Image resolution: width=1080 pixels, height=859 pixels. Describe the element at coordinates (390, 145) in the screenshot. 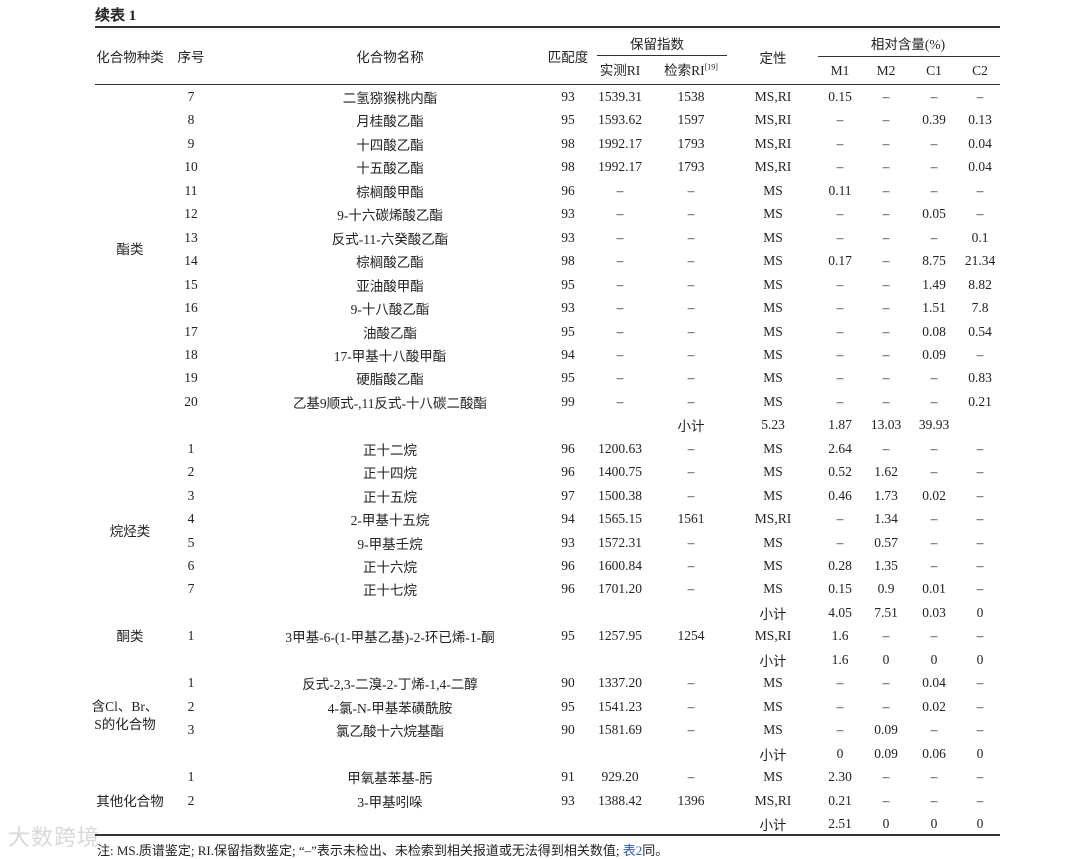

I see `cell-compound-name: 十四酸乙酯` at that location.